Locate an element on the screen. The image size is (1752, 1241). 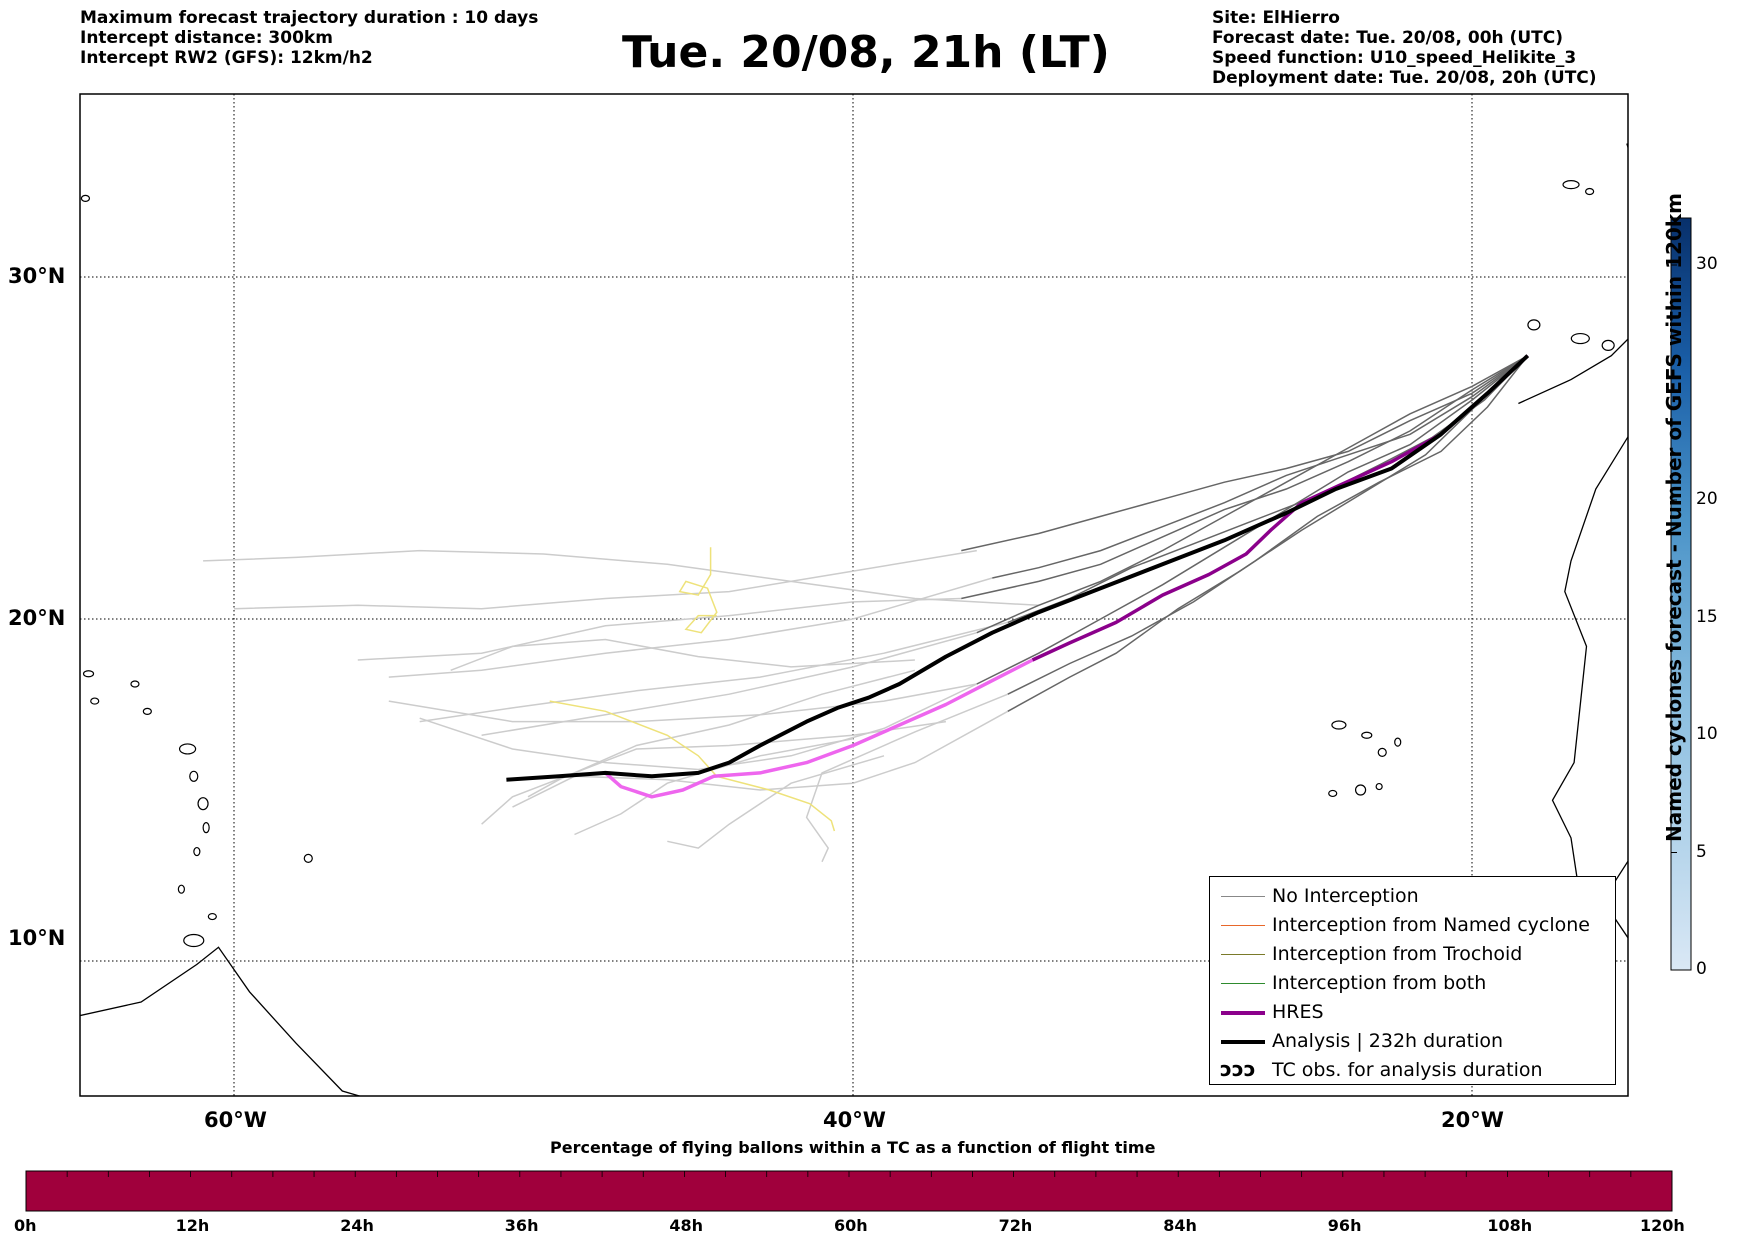
page-title: Tue. 20/08, 21h (LT) is located at coordinates (866, 52).